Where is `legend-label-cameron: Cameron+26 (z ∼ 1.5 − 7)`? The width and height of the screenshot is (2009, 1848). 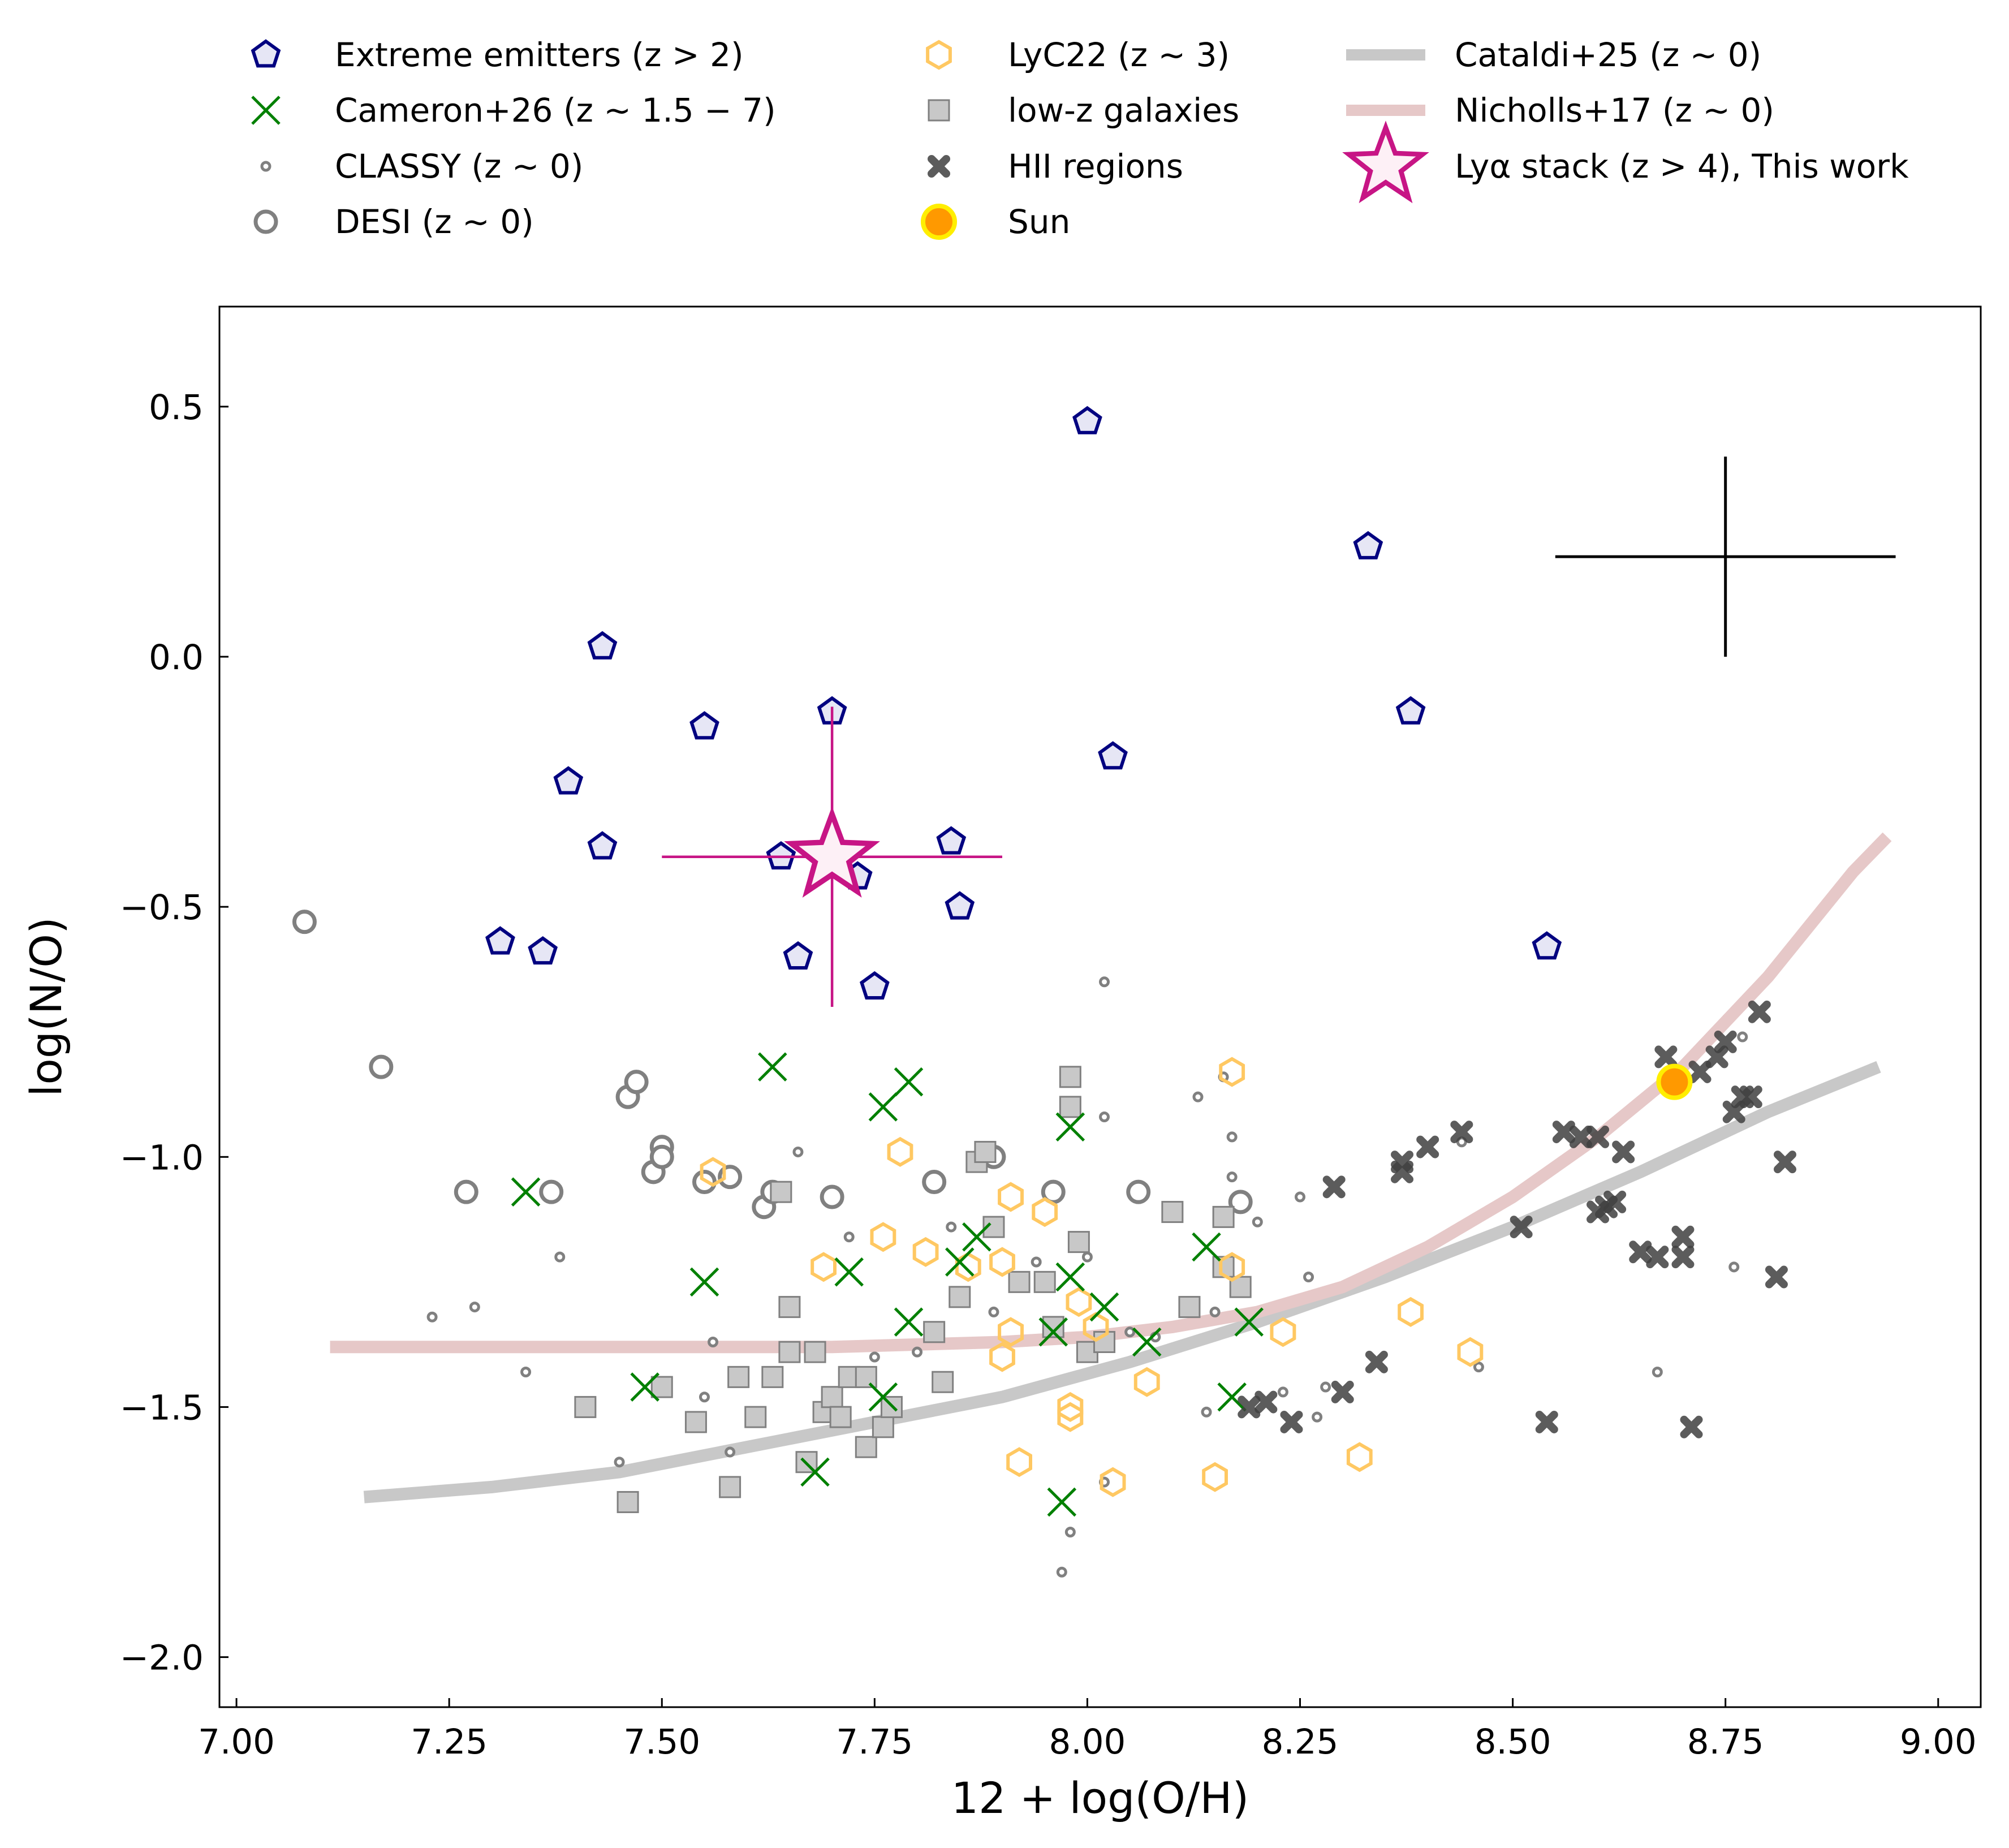
legend-label-cameron: Cameron+26 (z ∼ 1.5 − 7) is located at coordinates (555, 110).